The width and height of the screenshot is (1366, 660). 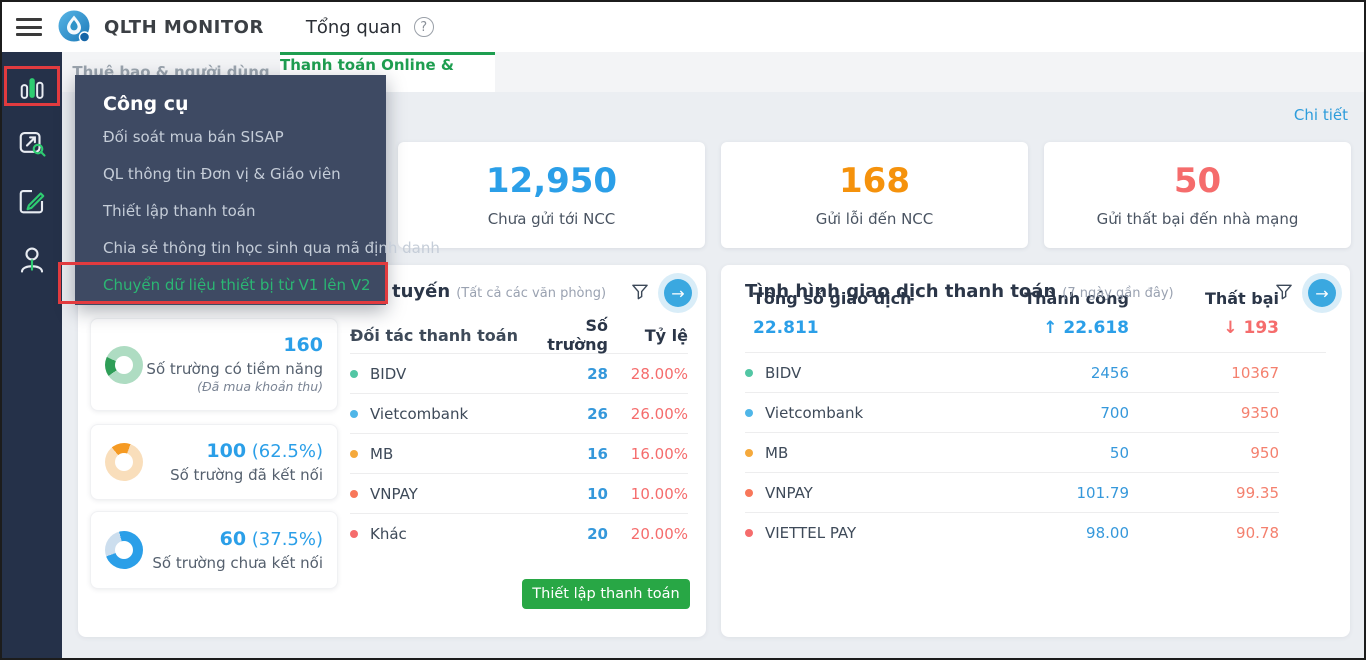 I want to click on tab-payment-online-sms: Thanh toán Online & SMS, so click(x=387, y=72).